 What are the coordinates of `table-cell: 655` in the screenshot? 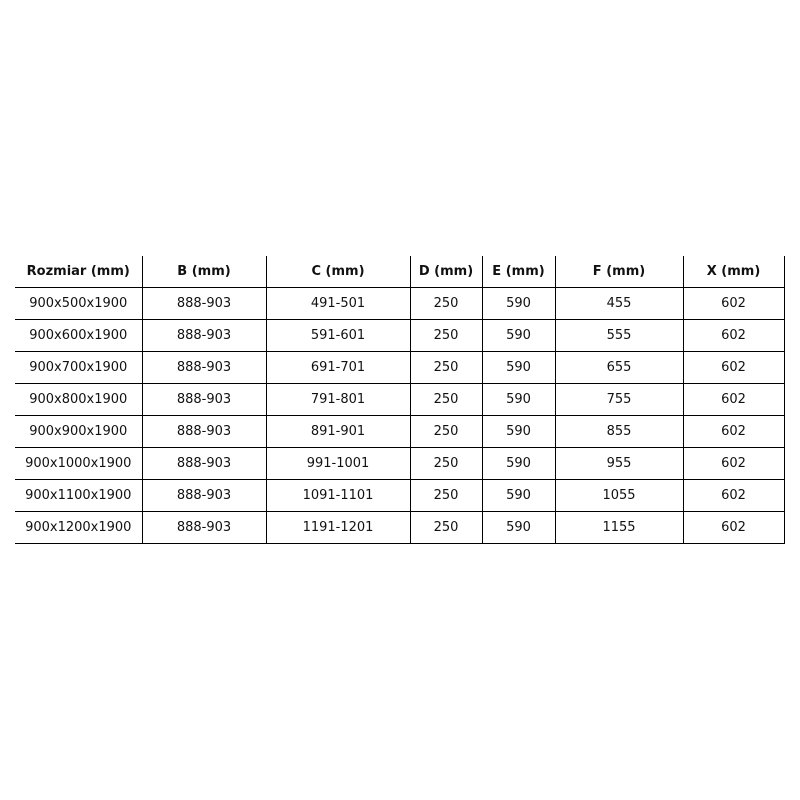 It's located at (619, 367).